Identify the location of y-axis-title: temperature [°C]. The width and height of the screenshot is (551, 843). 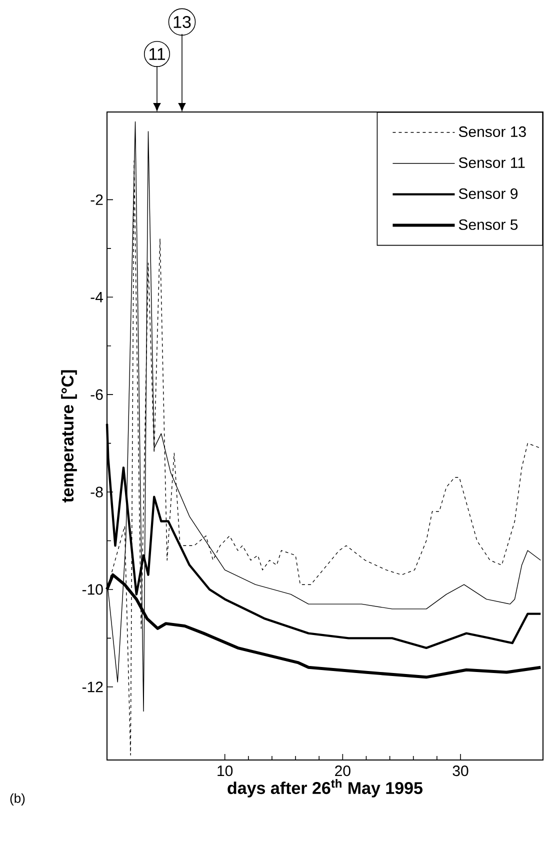
(69, 436).